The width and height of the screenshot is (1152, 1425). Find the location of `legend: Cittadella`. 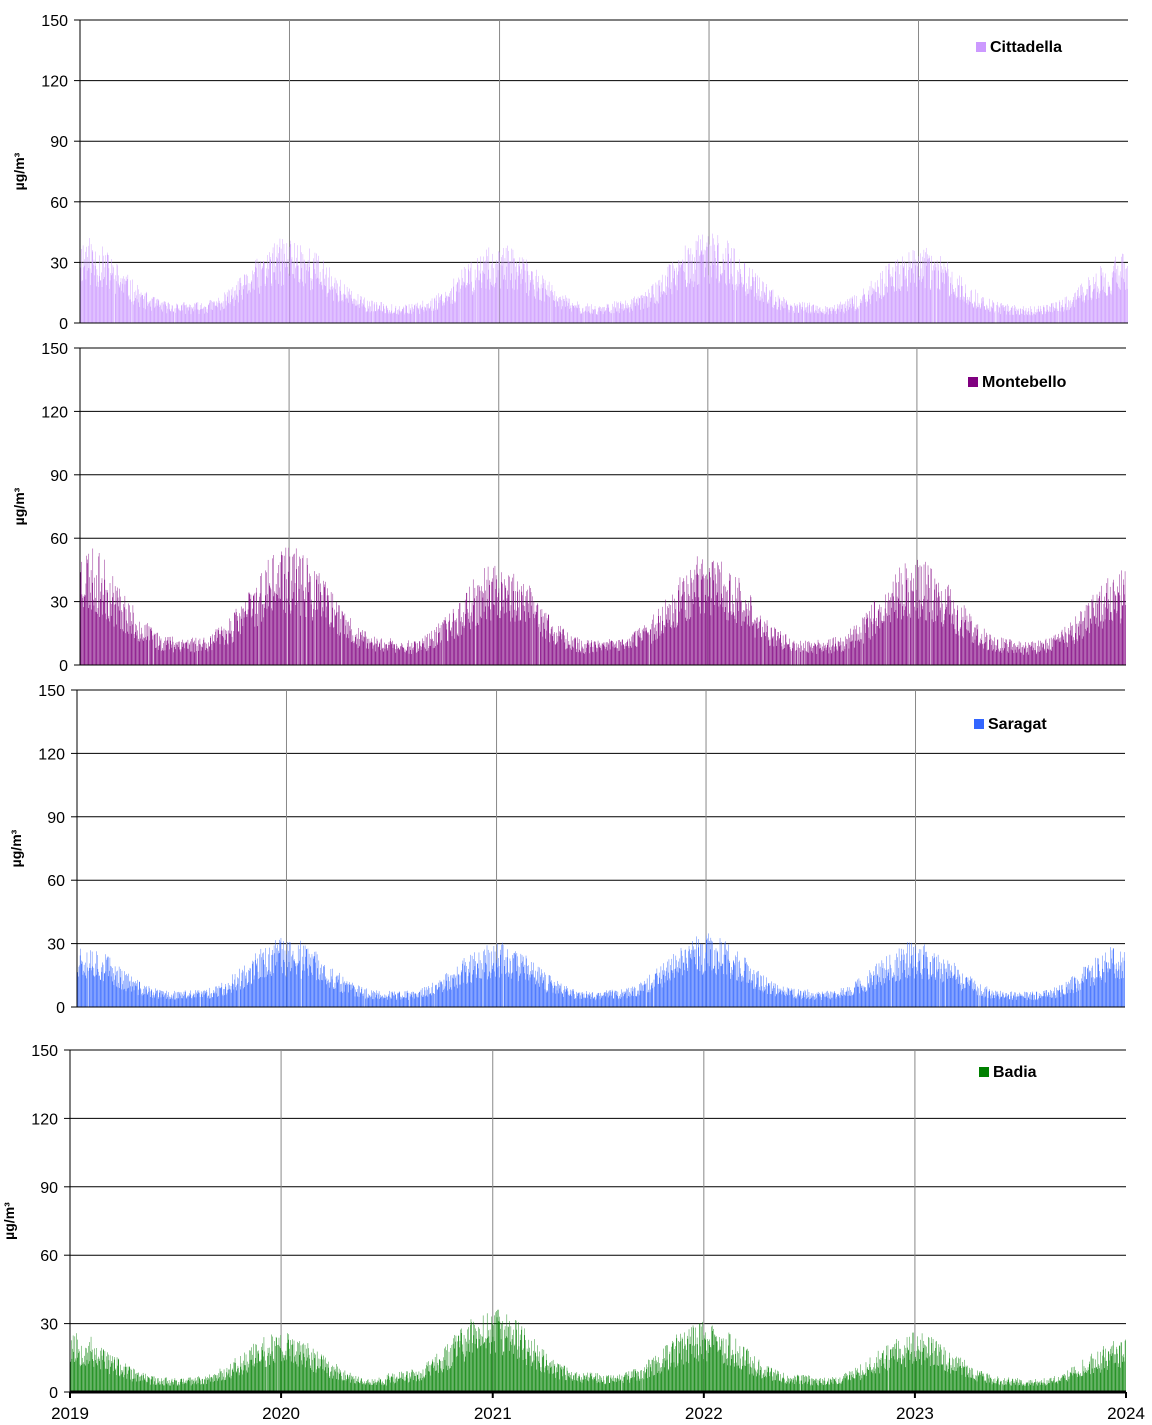

legend: Cittadella is located at coordinates (1019, 47).